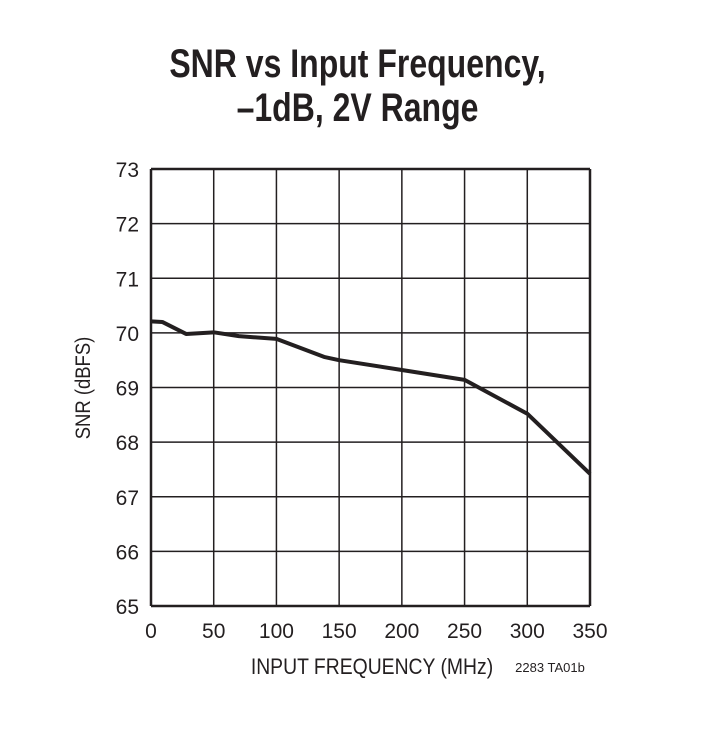  I want to click on y-tick-label: 72, so click(127, 225).